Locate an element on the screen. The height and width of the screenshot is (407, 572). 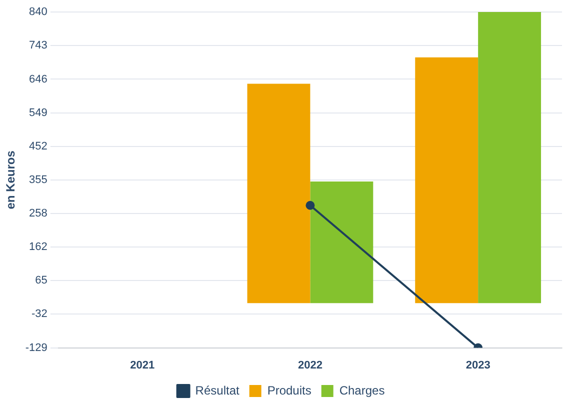
x-tick-label: 2021 is located at coordinates (142, 365).